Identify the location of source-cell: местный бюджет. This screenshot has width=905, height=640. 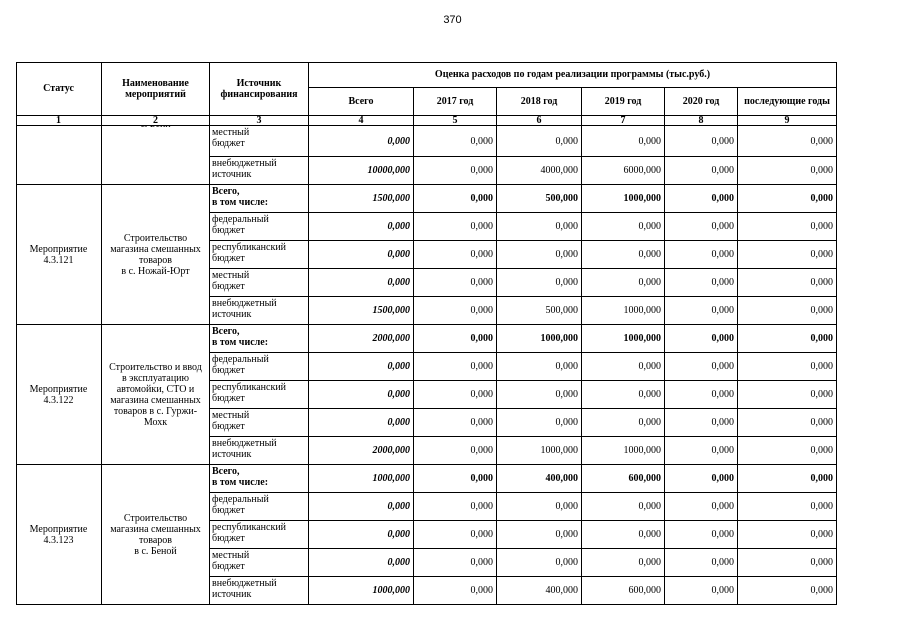
(259, 283).